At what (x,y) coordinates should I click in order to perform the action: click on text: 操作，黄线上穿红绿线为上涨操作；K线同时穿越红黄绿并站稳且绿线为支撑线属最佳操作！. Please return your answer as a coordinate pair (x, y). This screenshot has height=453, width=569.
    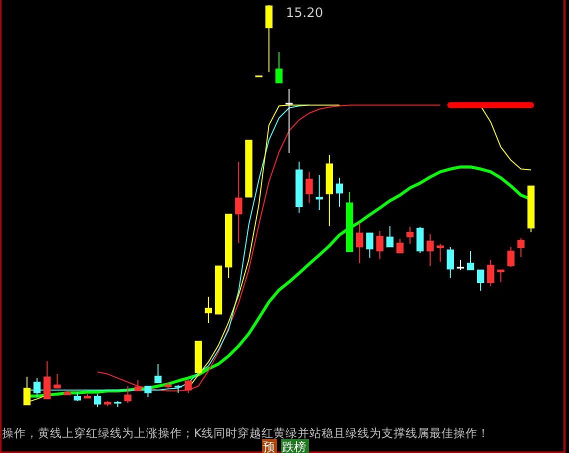
    Looking at the image, I should click on (246, 433).